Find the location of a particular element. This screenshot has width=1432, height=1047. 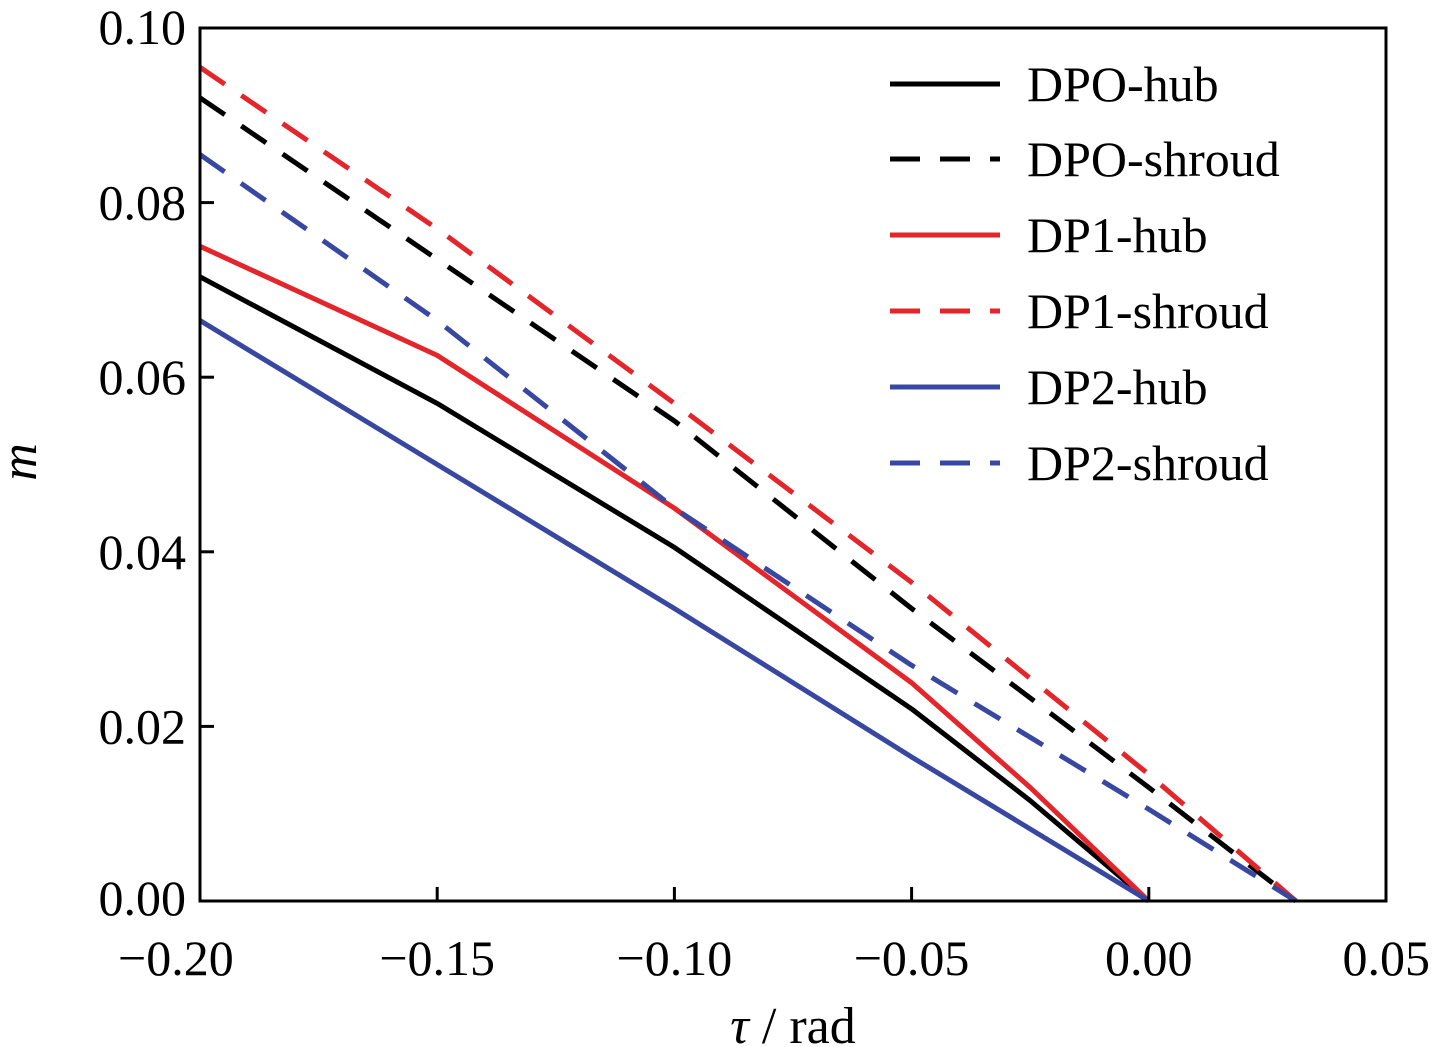

legend-label-dpo-hub: DPO-hub is located at coordinates (1123, 84).